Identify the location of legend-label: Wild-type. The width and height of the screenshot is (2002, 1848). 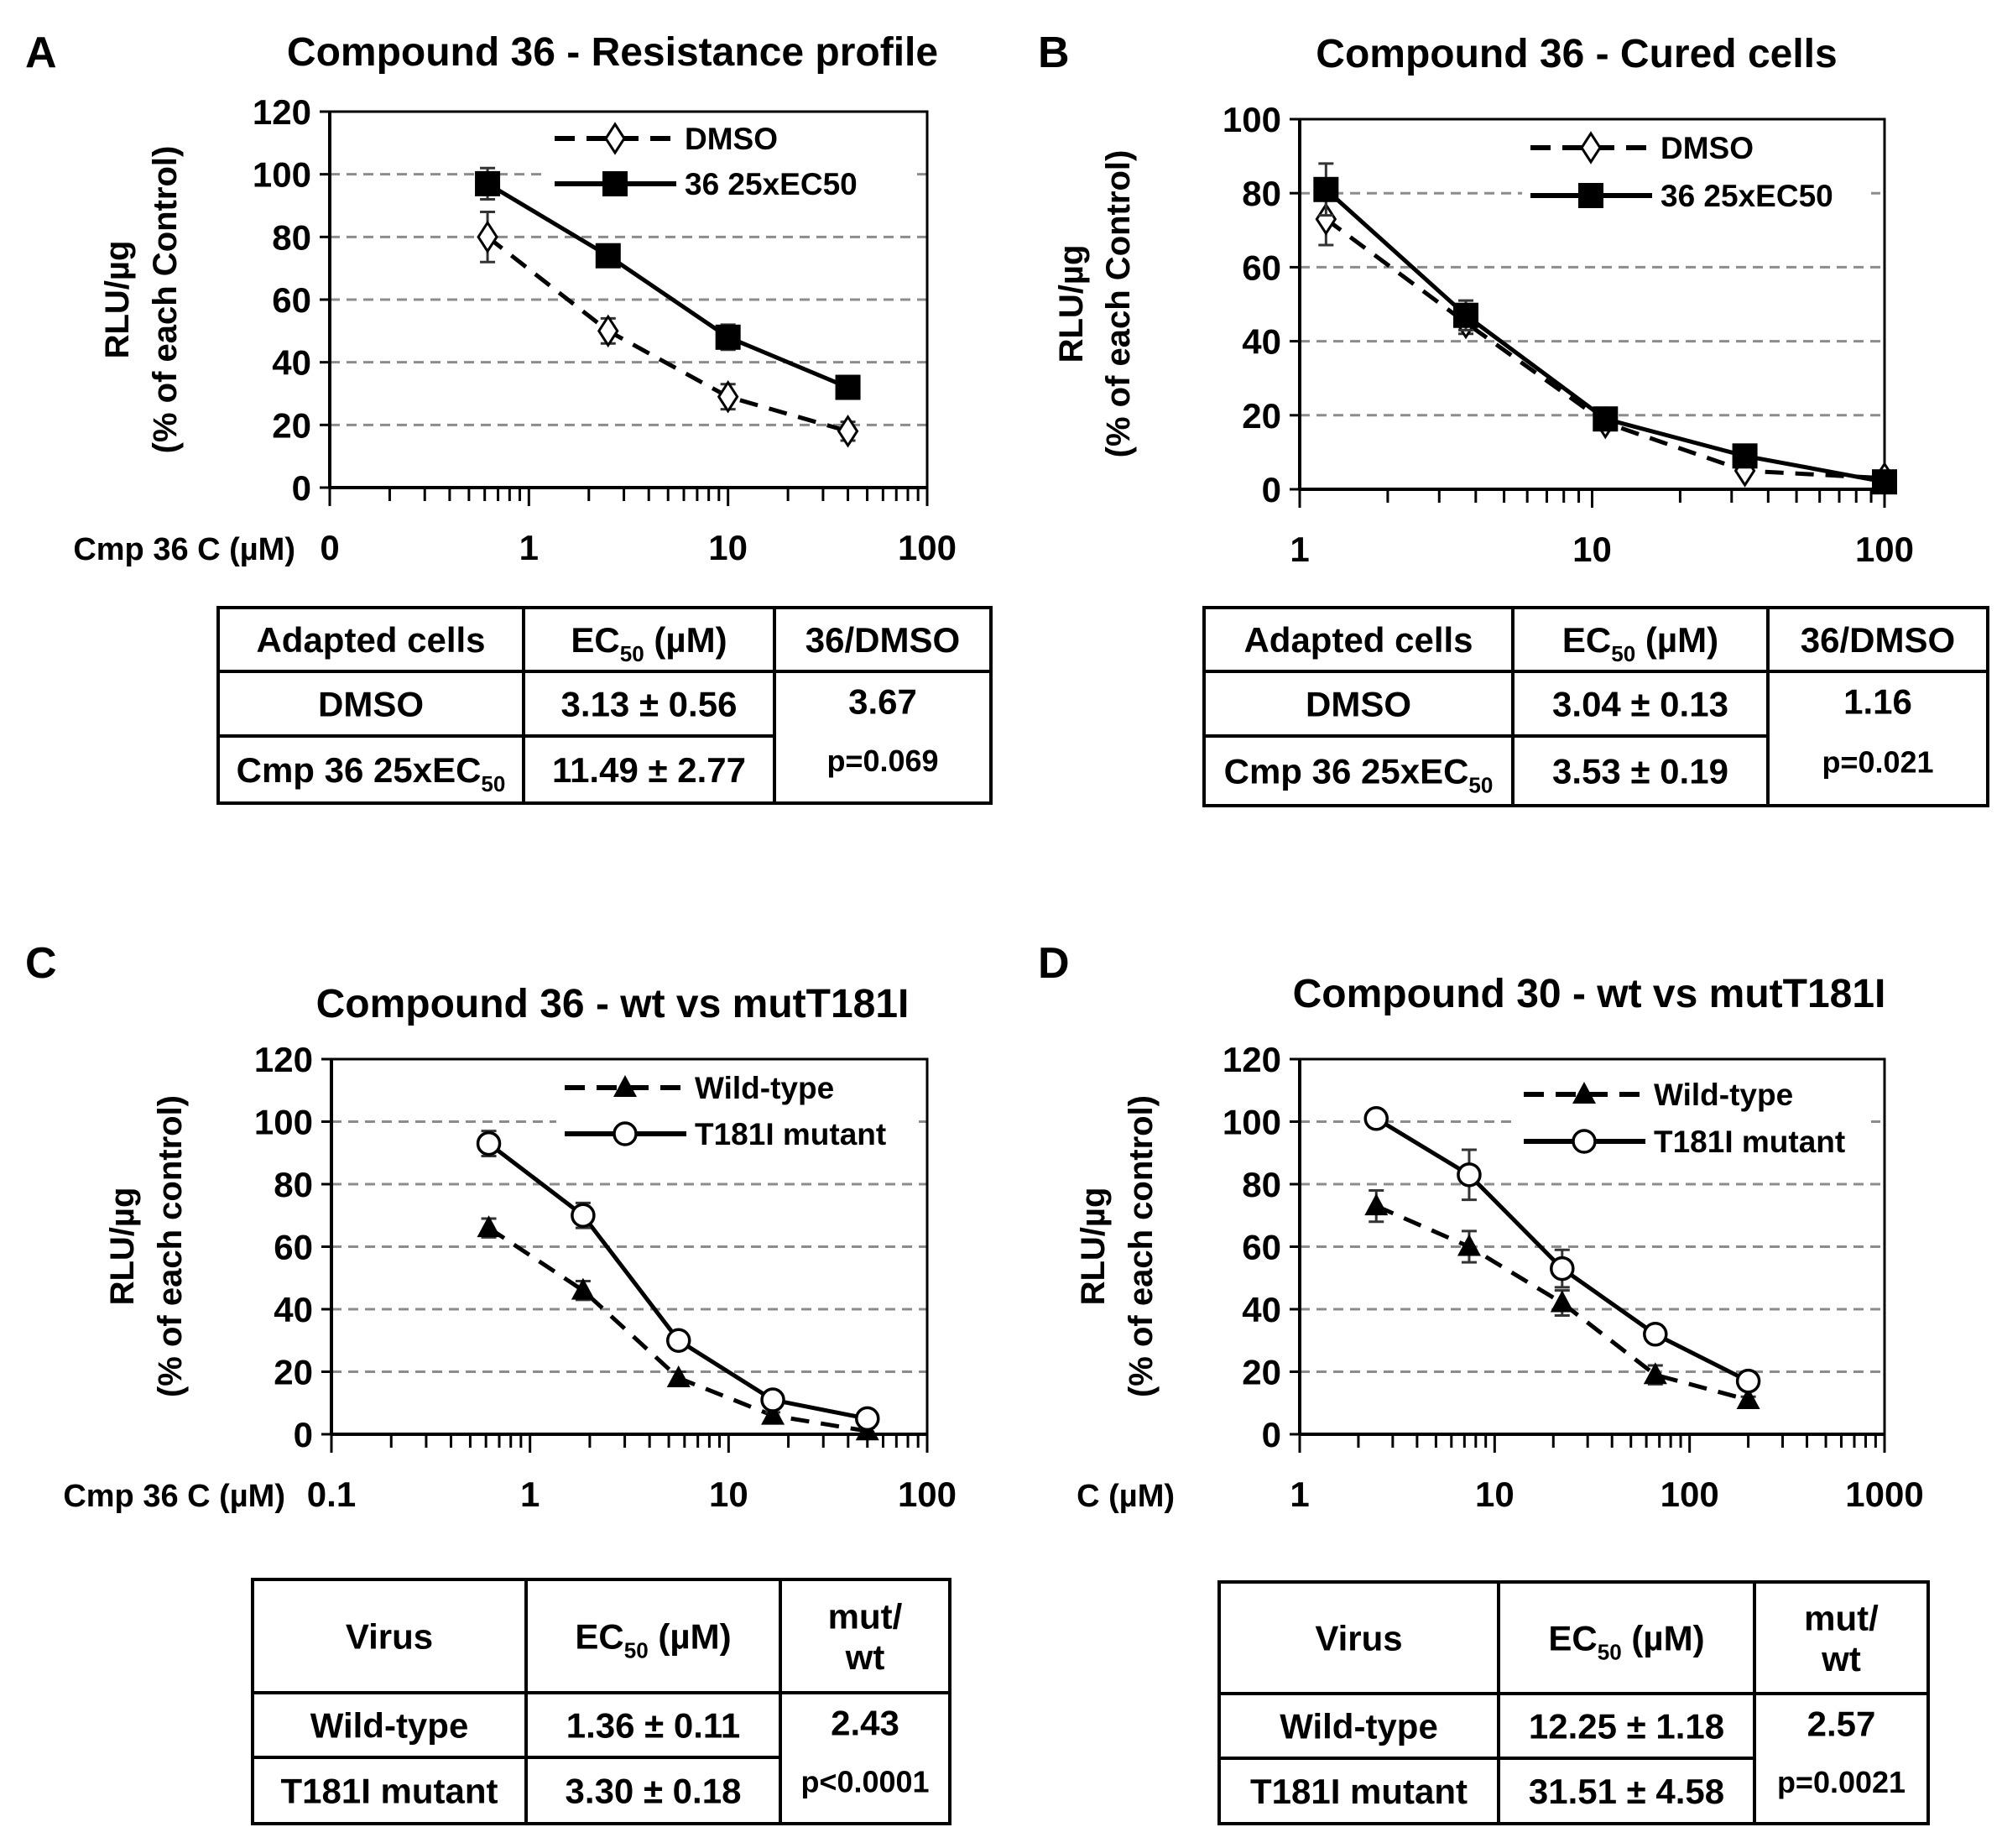
(1723, 1095).